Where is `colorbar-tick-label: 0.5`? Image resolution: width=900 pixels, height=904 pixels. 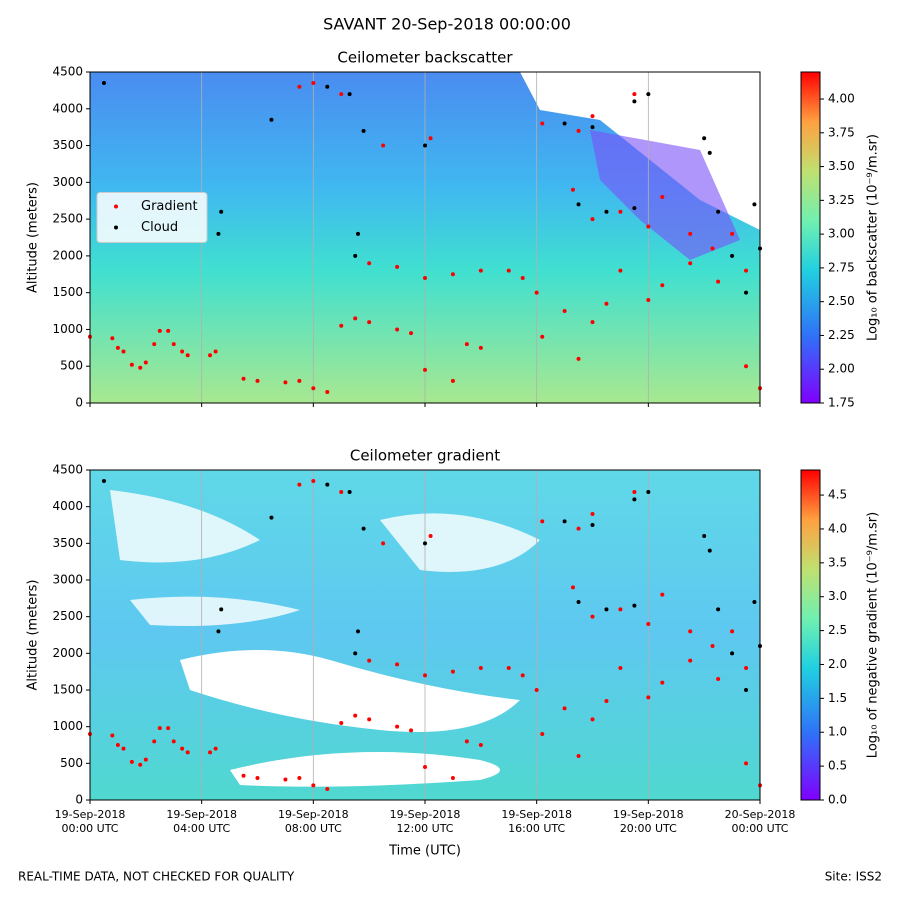
colorbar-tick-label: 0.5 is located at coordinates (837, 766).